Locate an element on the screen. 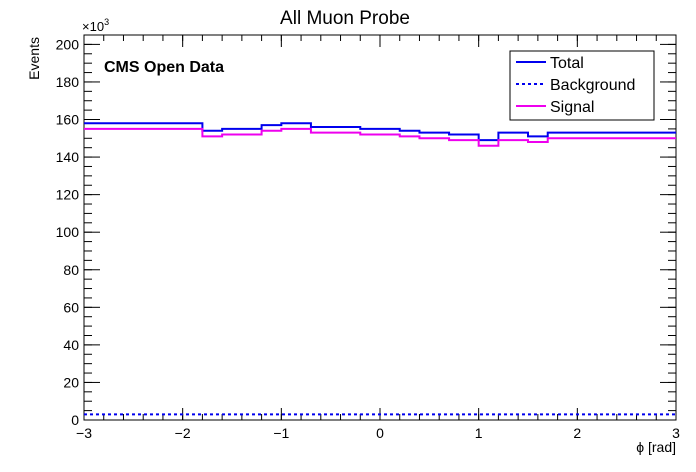  x-tick-label: 0 is located at coordinates (380, 433).